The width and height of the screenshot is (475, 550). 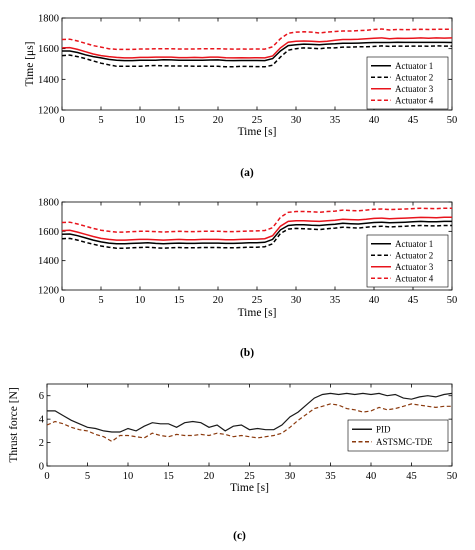 I want to click on y-tick-label: 2, so click(x=41, y=443).